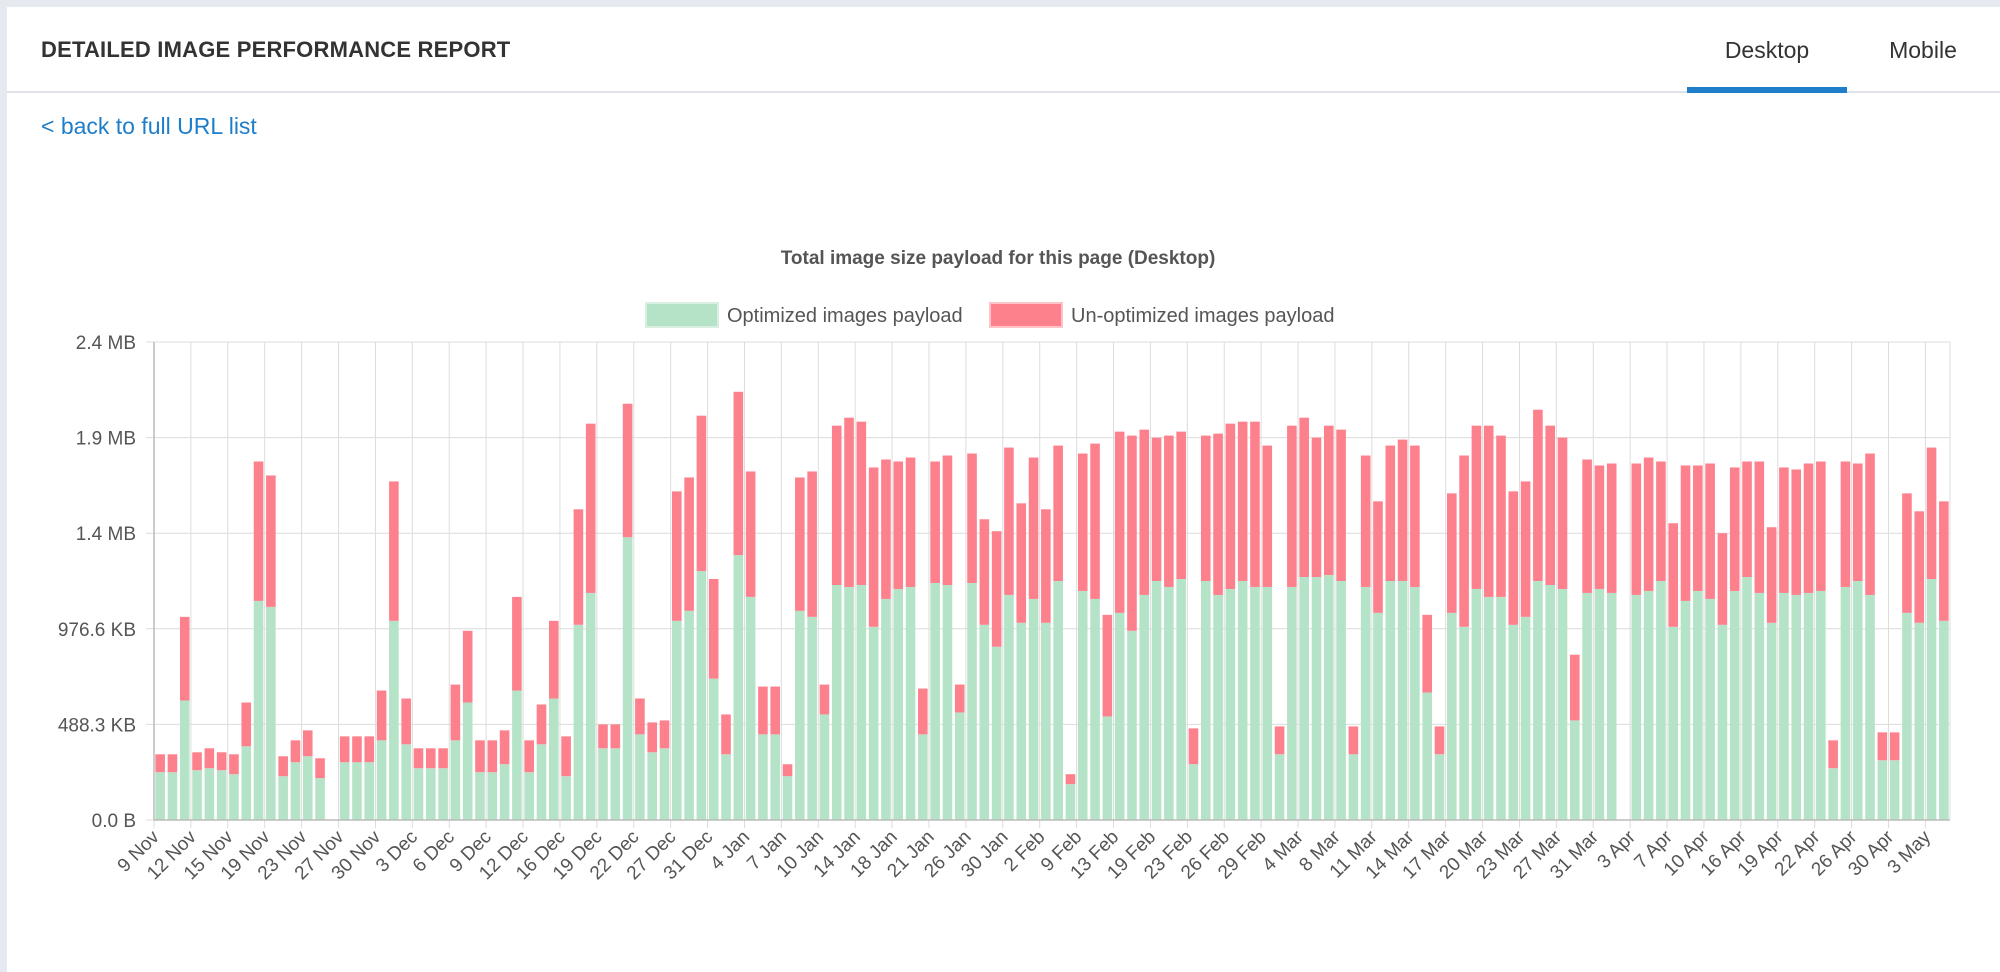  Describe the element at coordinates (1767, 50) in the screenshot. I see `tab-desktop: Desktop` at that location.